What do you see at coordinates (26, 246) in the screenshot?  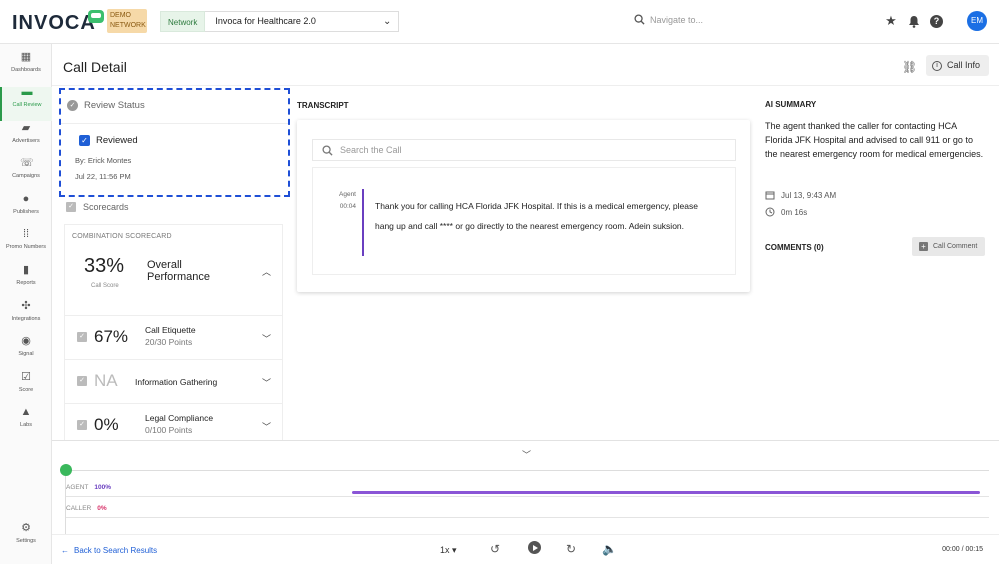 I see `sidebar-item-promo-numbers: ⁞⁞ Promo Numbers` at bounding box center [26, 246].